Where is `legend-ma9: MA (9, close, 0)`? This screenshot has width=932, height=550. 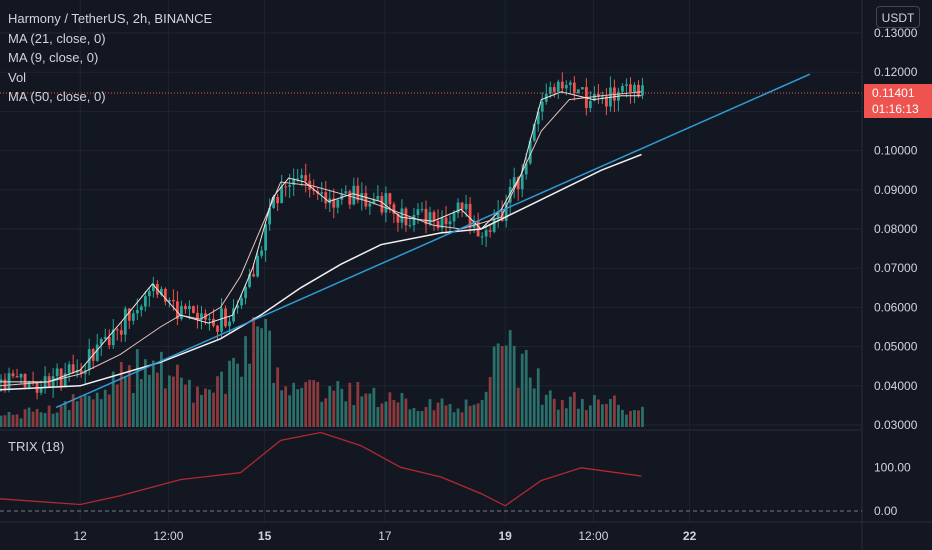
legend-ma9: MA (9, close, 0) is located at coordinates (53, 57).